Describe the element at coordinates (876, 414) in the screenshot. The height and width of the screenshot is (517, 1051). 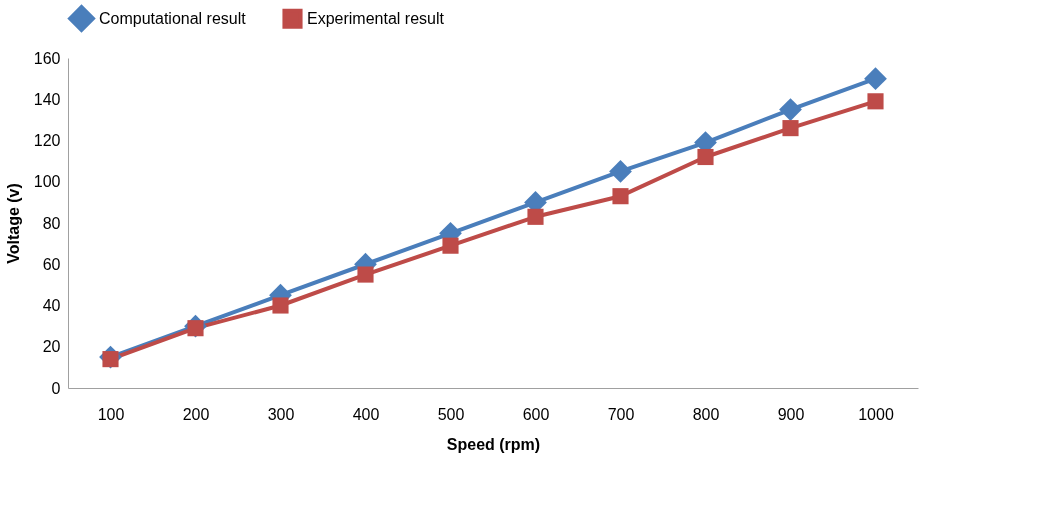
I see `x-tick-label: 1000` at that location.